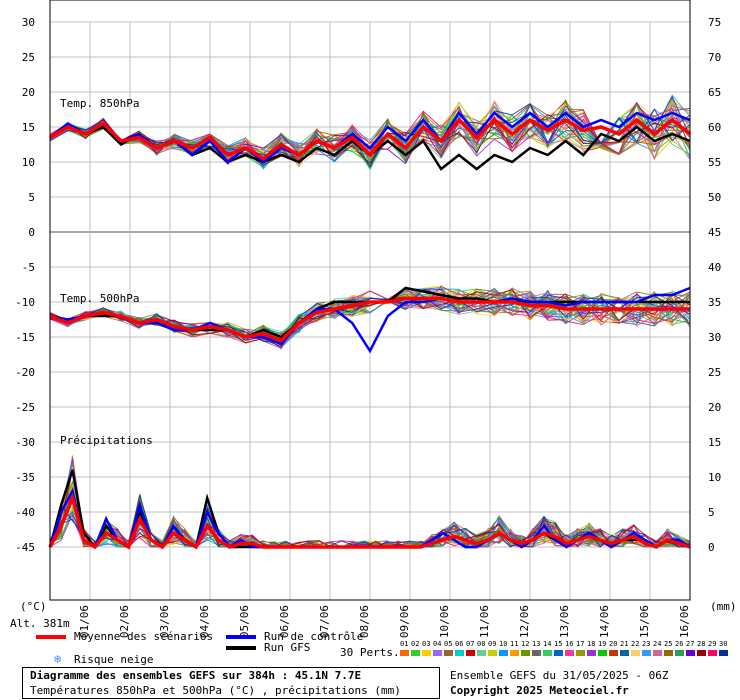 The width and height of the screenshot is (740, 700). I want to click on pert-number: 12, so click(525, 644).